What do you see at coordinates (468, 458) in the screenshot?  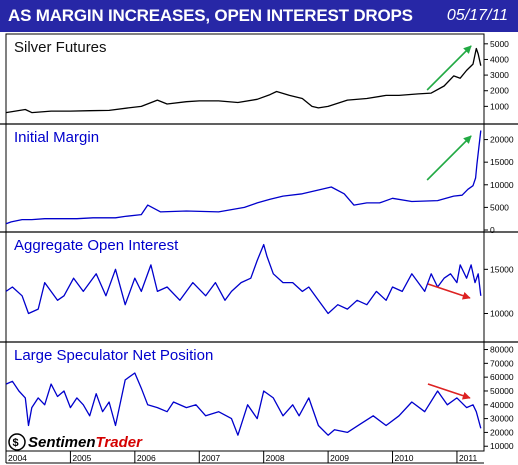 I see `x-tick-label: 2011` at bounding box center [468, 458].